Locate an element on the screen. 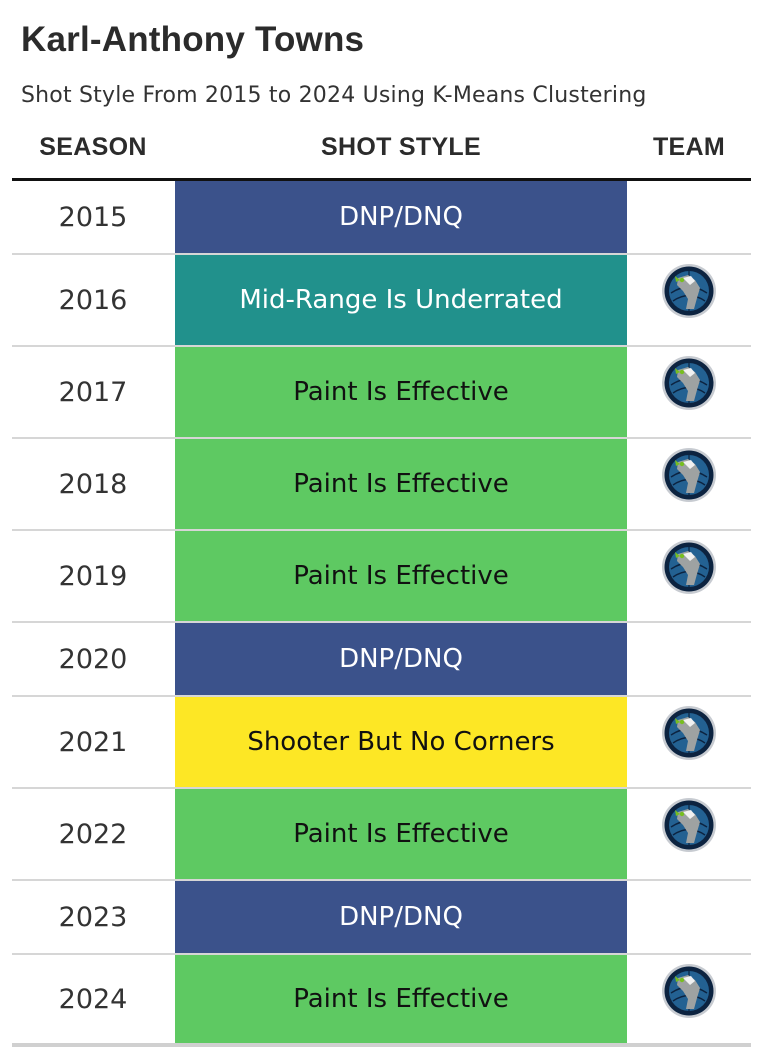  table-row: 2016 Mid-Range Is Underrated is located at coordinates (381, 301).